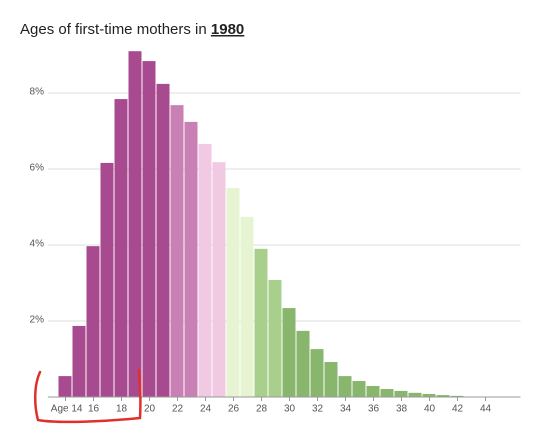 This screenshot has height=430, width=540. What do you see at coordinates (262, 409) in the screenshot?
I see `x-tick-label: 28` at bounding box center [262, 409].